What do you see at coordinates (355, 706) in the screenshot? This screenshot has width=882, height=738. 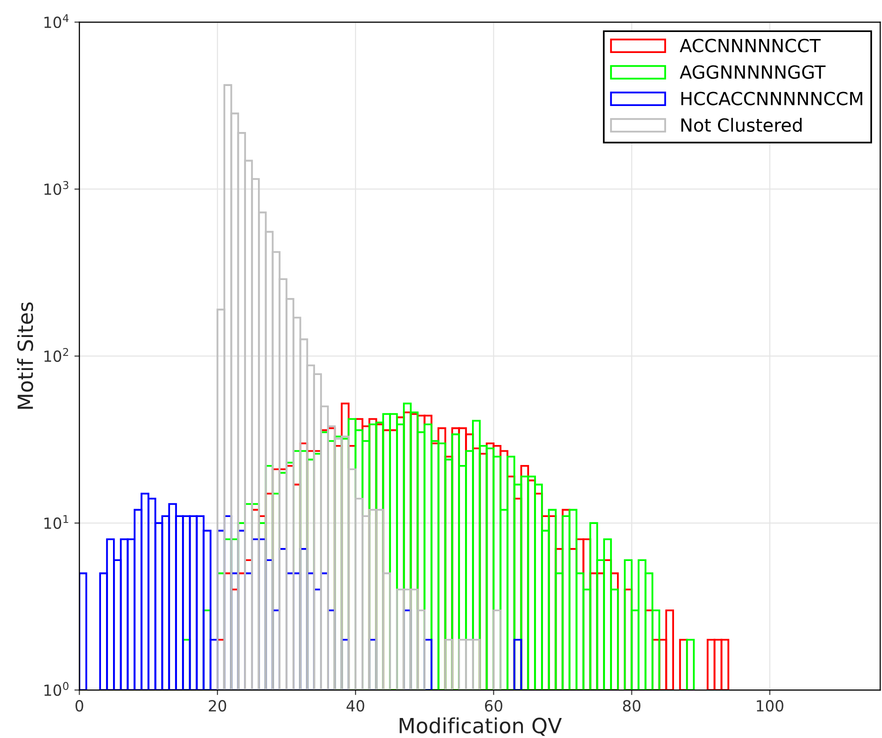 I see `x-tick-label: 40` at bounding box center [355, 706].